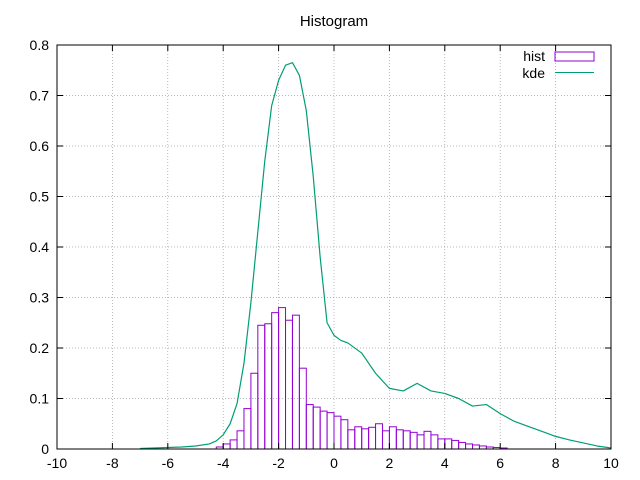 This screenshot has height=480, width=640. I want to click on x-tick-label: 6, so click(500, 463).